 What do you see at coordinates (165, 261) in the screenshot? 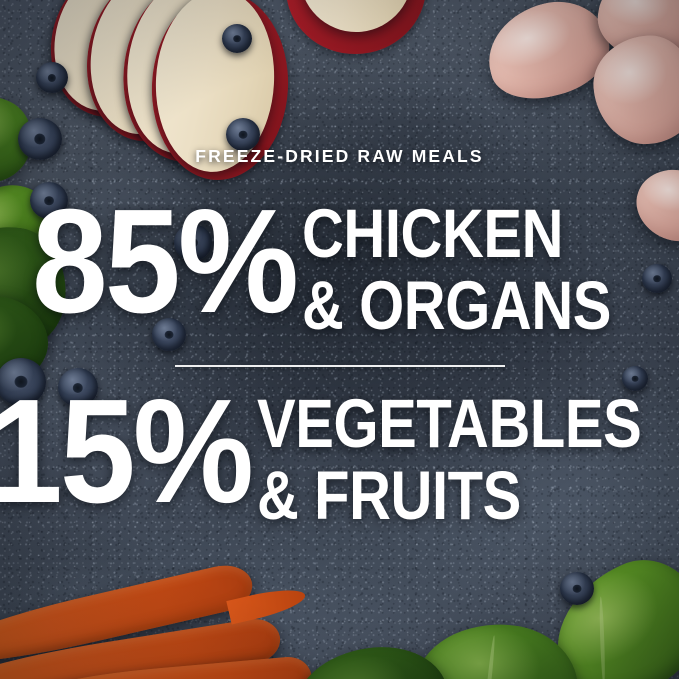
I see `claim-chicken-percent: 85%` at bounding box center [165, 261].